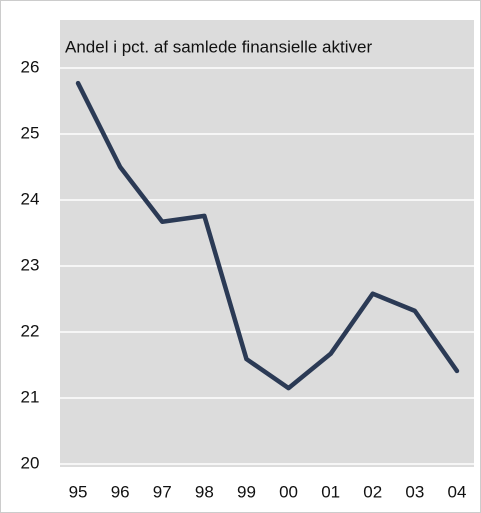 The width and height of the screenshot is (481, 513). I want to click on x-tick-label: 02, so click(372, 491).